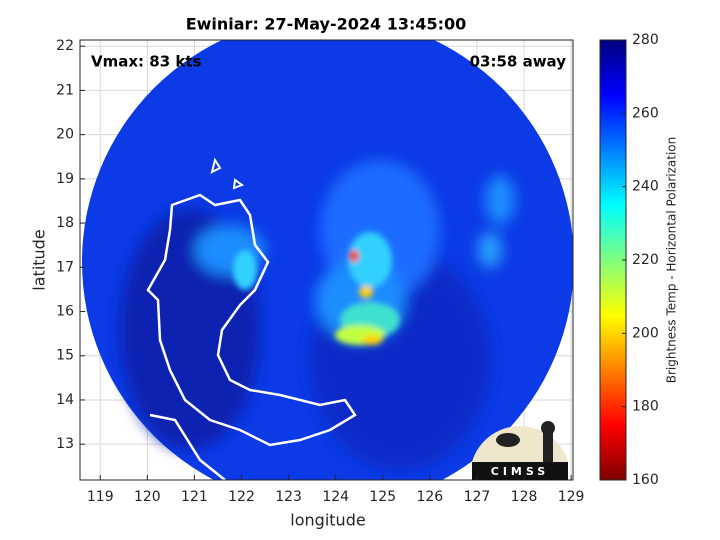 This screenshot has width=720, height=540. What do you see at coordinates (65, 356) in the screenshot?
I see `y-tick-label: 15` at bounding box center [65, 356].